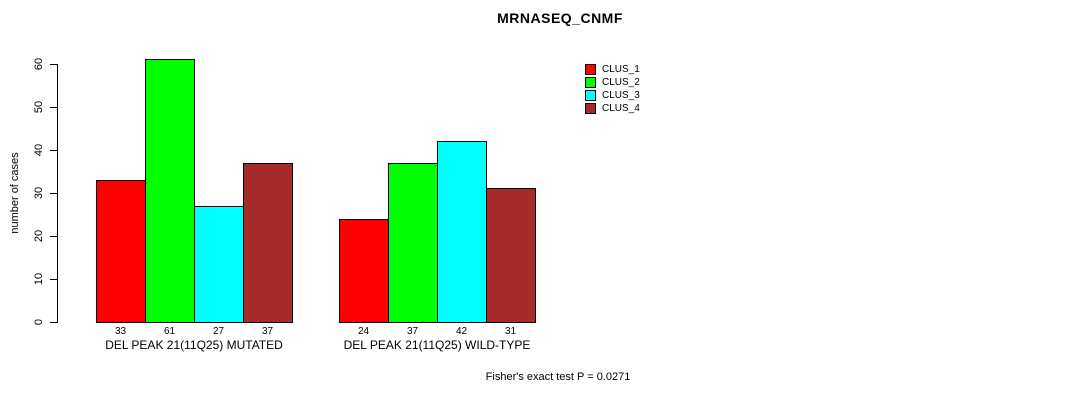  What do you see at coordinates (268, 242) in the screenshot?
I see `bar-clus_4-group1` at bounding box center [268, 242].